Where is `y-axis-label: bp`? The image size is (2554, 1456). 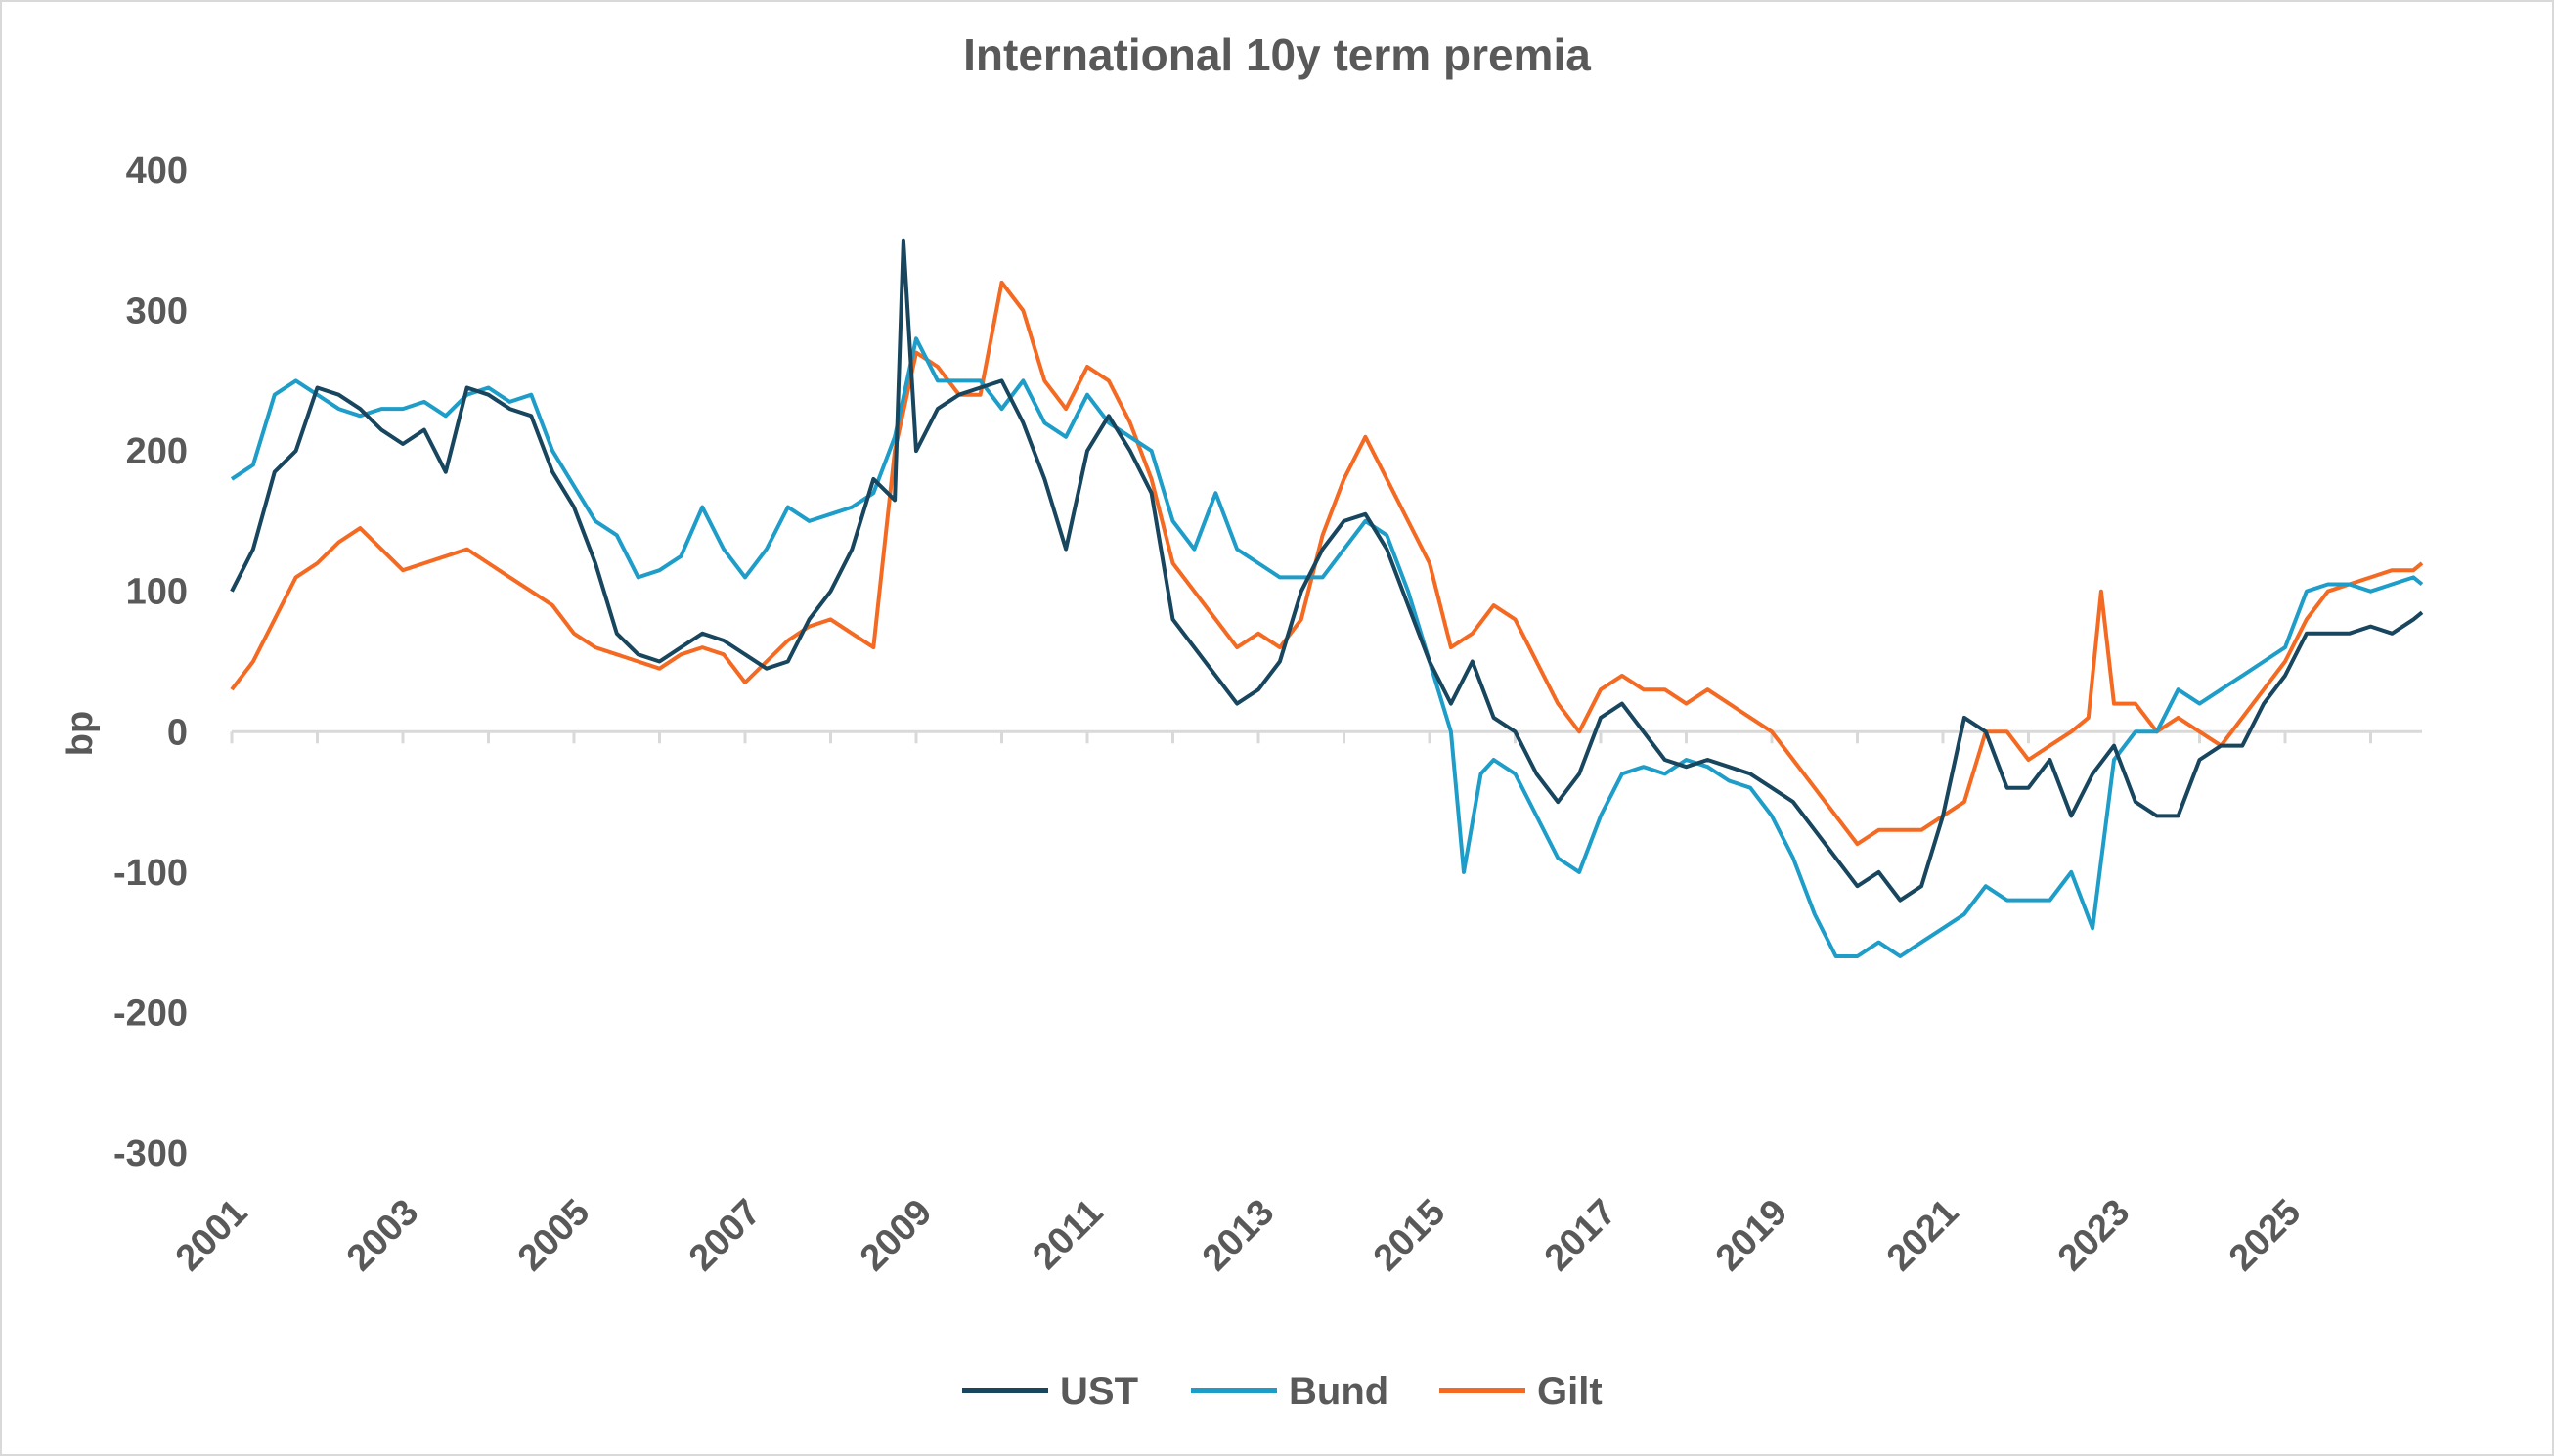 y-axis-label: bp is located at coordinates (80, 733).